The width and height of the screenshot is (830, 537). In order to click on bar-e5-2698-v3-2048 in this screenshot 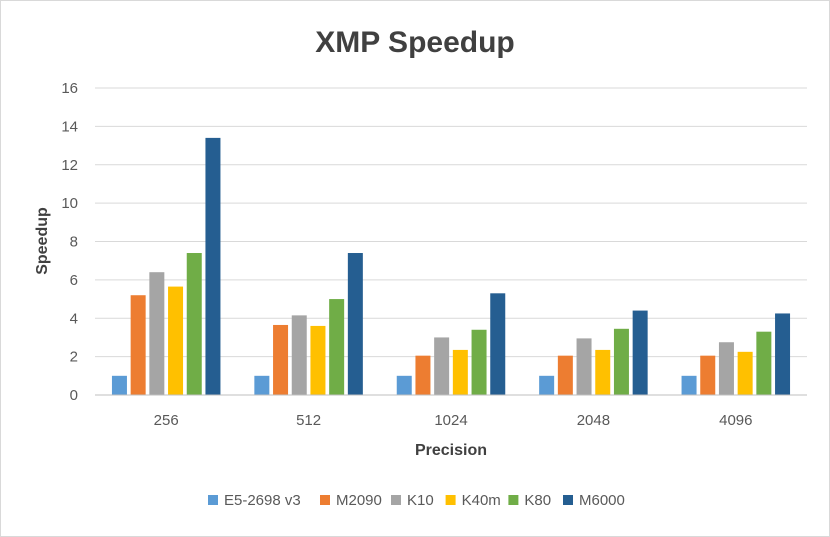, I will do `click(547, 385)`.